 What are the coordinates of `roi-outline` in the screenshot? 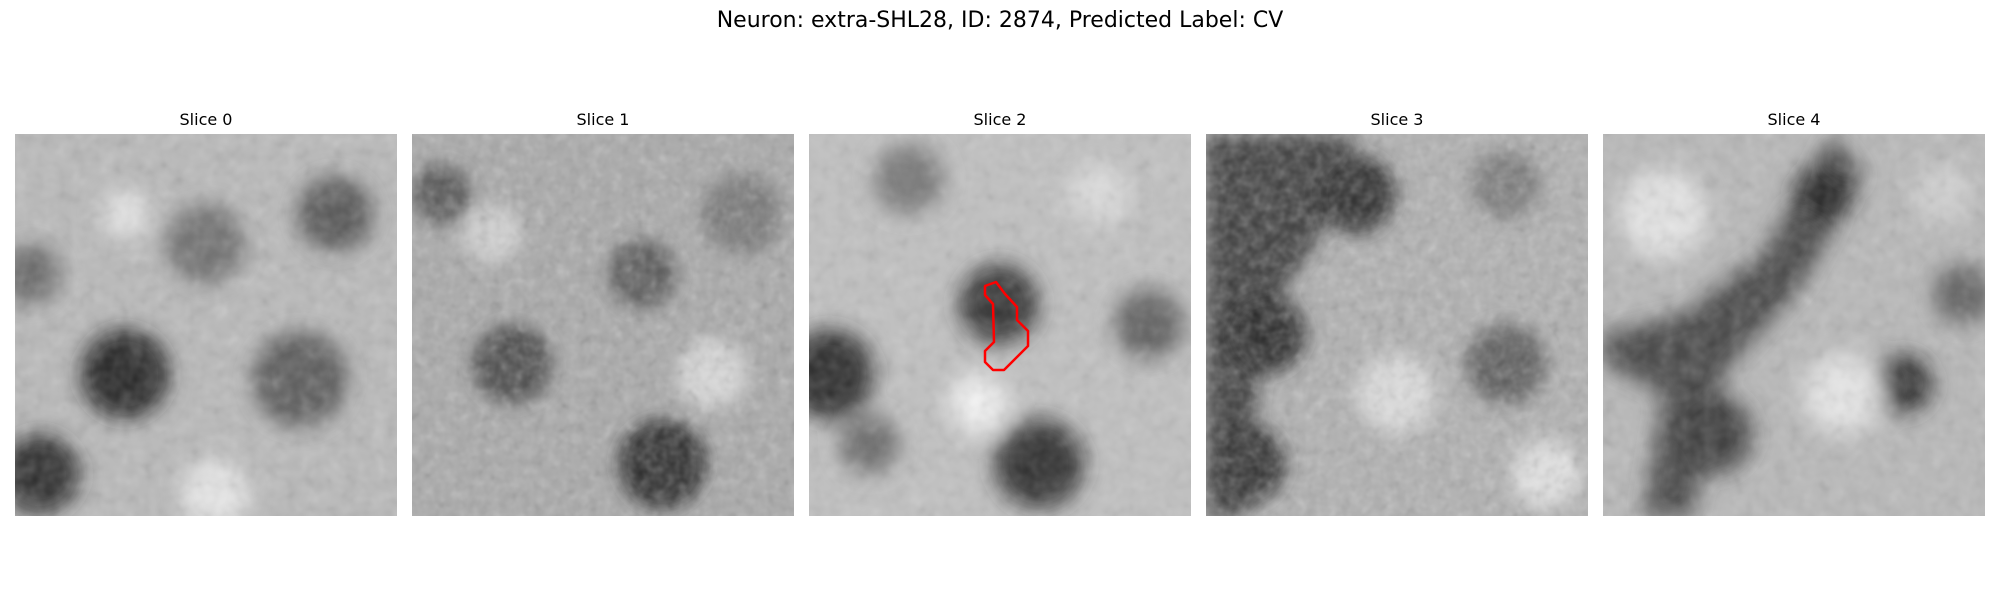 It's located at (1006, 326).